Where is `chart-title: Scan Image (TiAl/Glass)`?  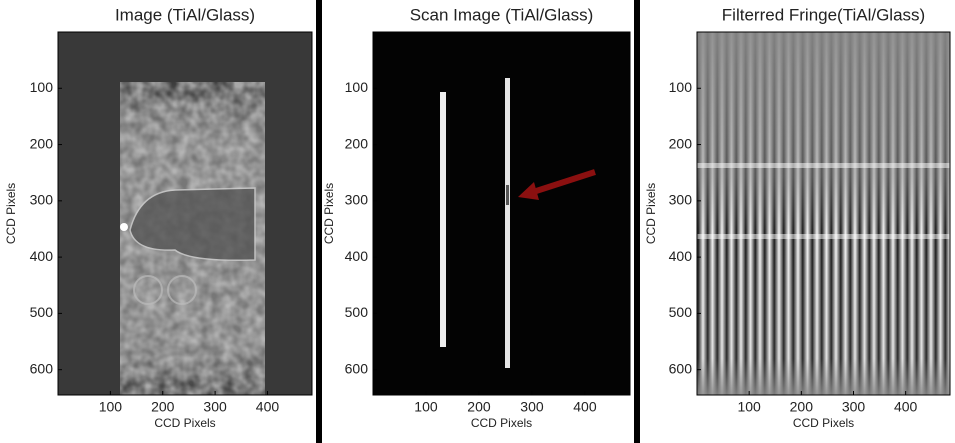 chart-title: Scan Image (TiAl/Glass) is located at coordinates (502, 14).